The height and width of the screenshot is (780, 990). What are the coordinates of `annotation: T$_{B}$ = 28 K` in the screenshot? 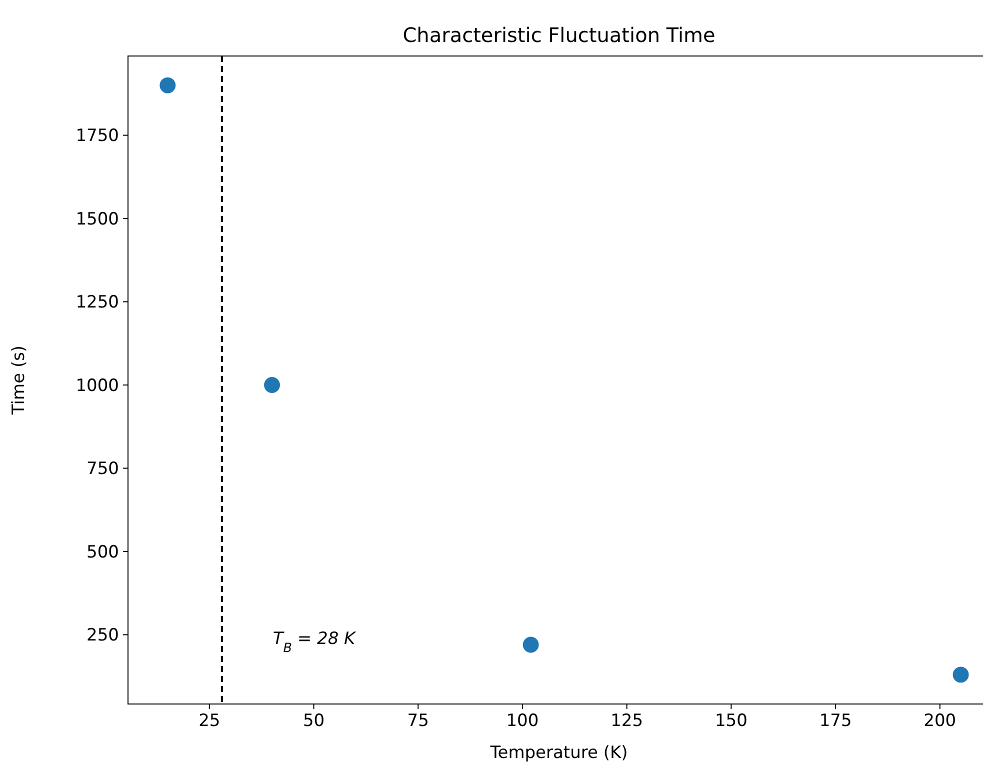 It's located at (315, 642).